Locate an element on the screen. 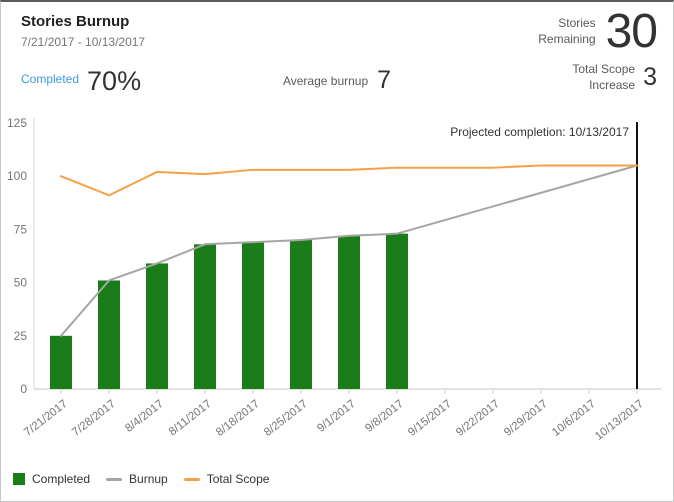 The height and width of the screenshot is (502, 674). burnup-line-swatch-icon is located at coordinates (114, 479).